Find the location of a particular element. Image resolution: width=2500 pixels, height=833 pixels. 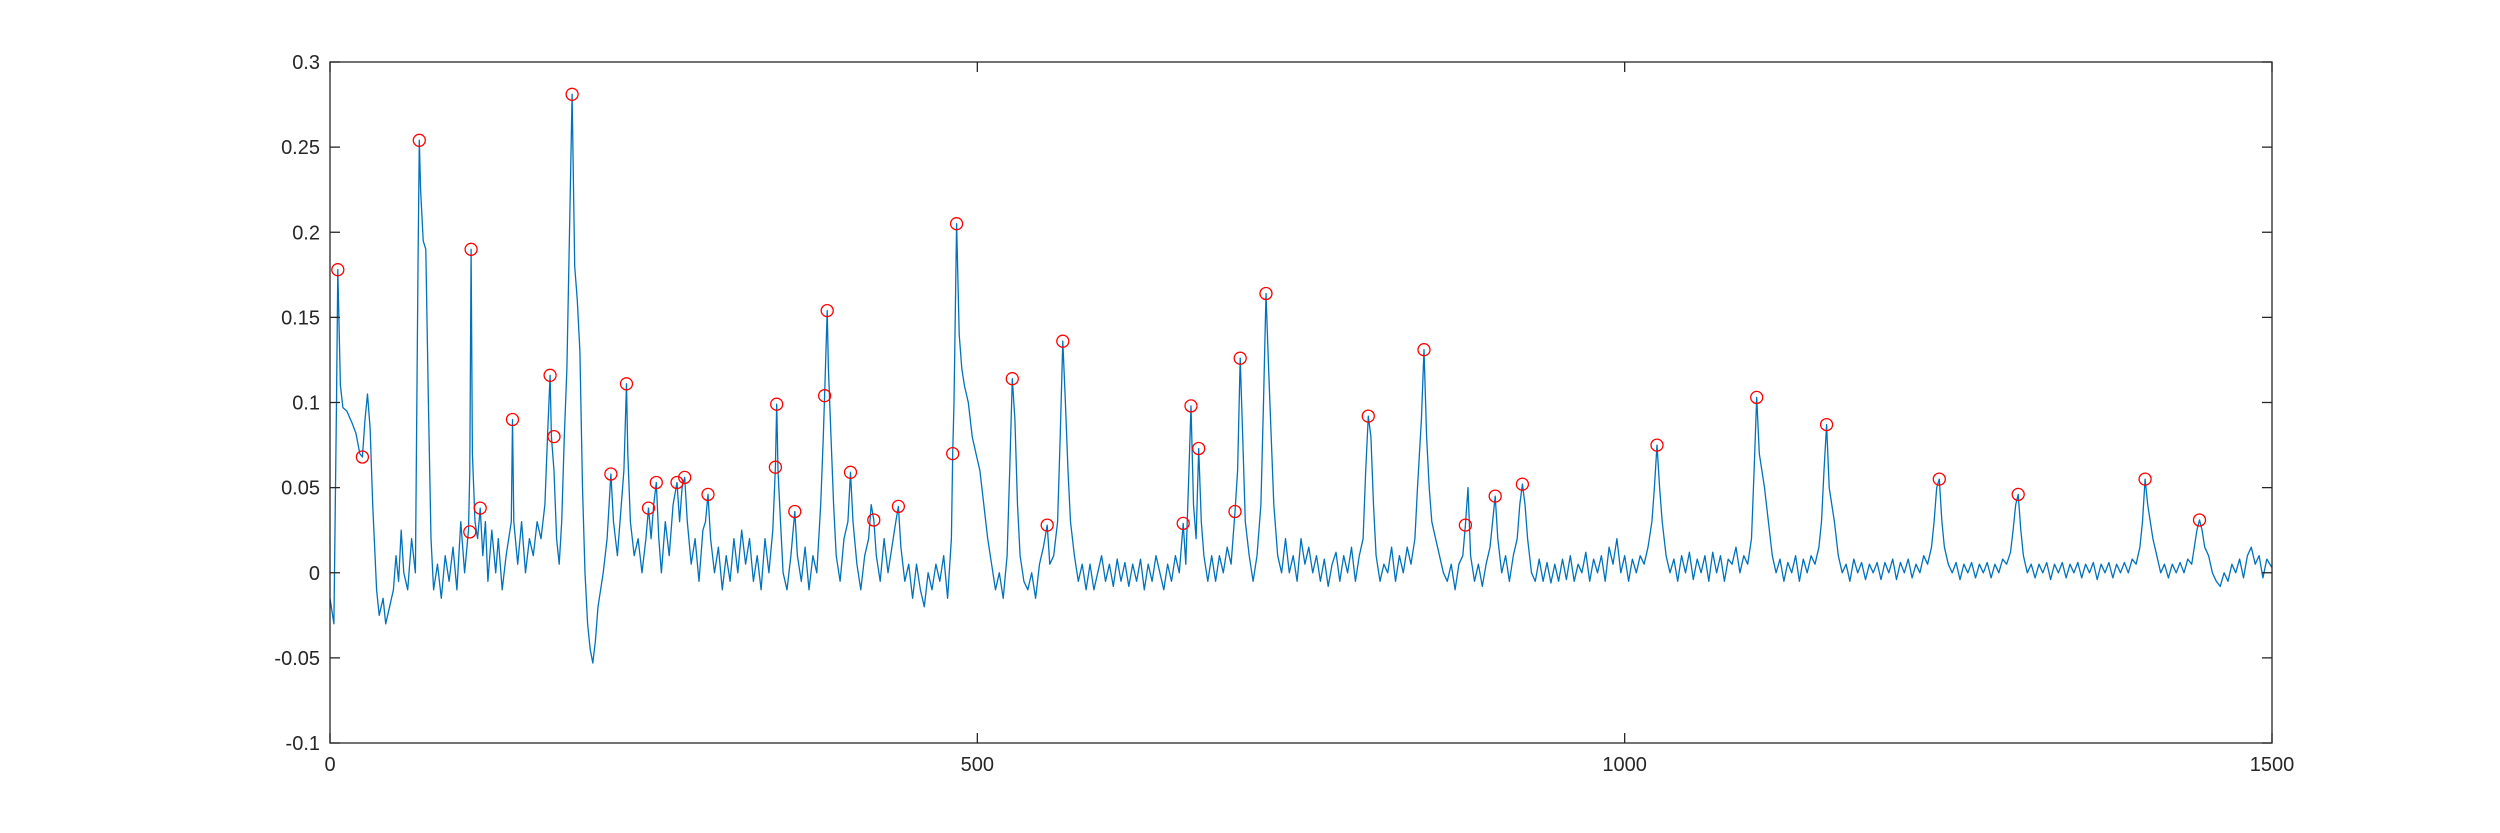

y-tick-label: 0.05 is located at coordinates (300, 489).